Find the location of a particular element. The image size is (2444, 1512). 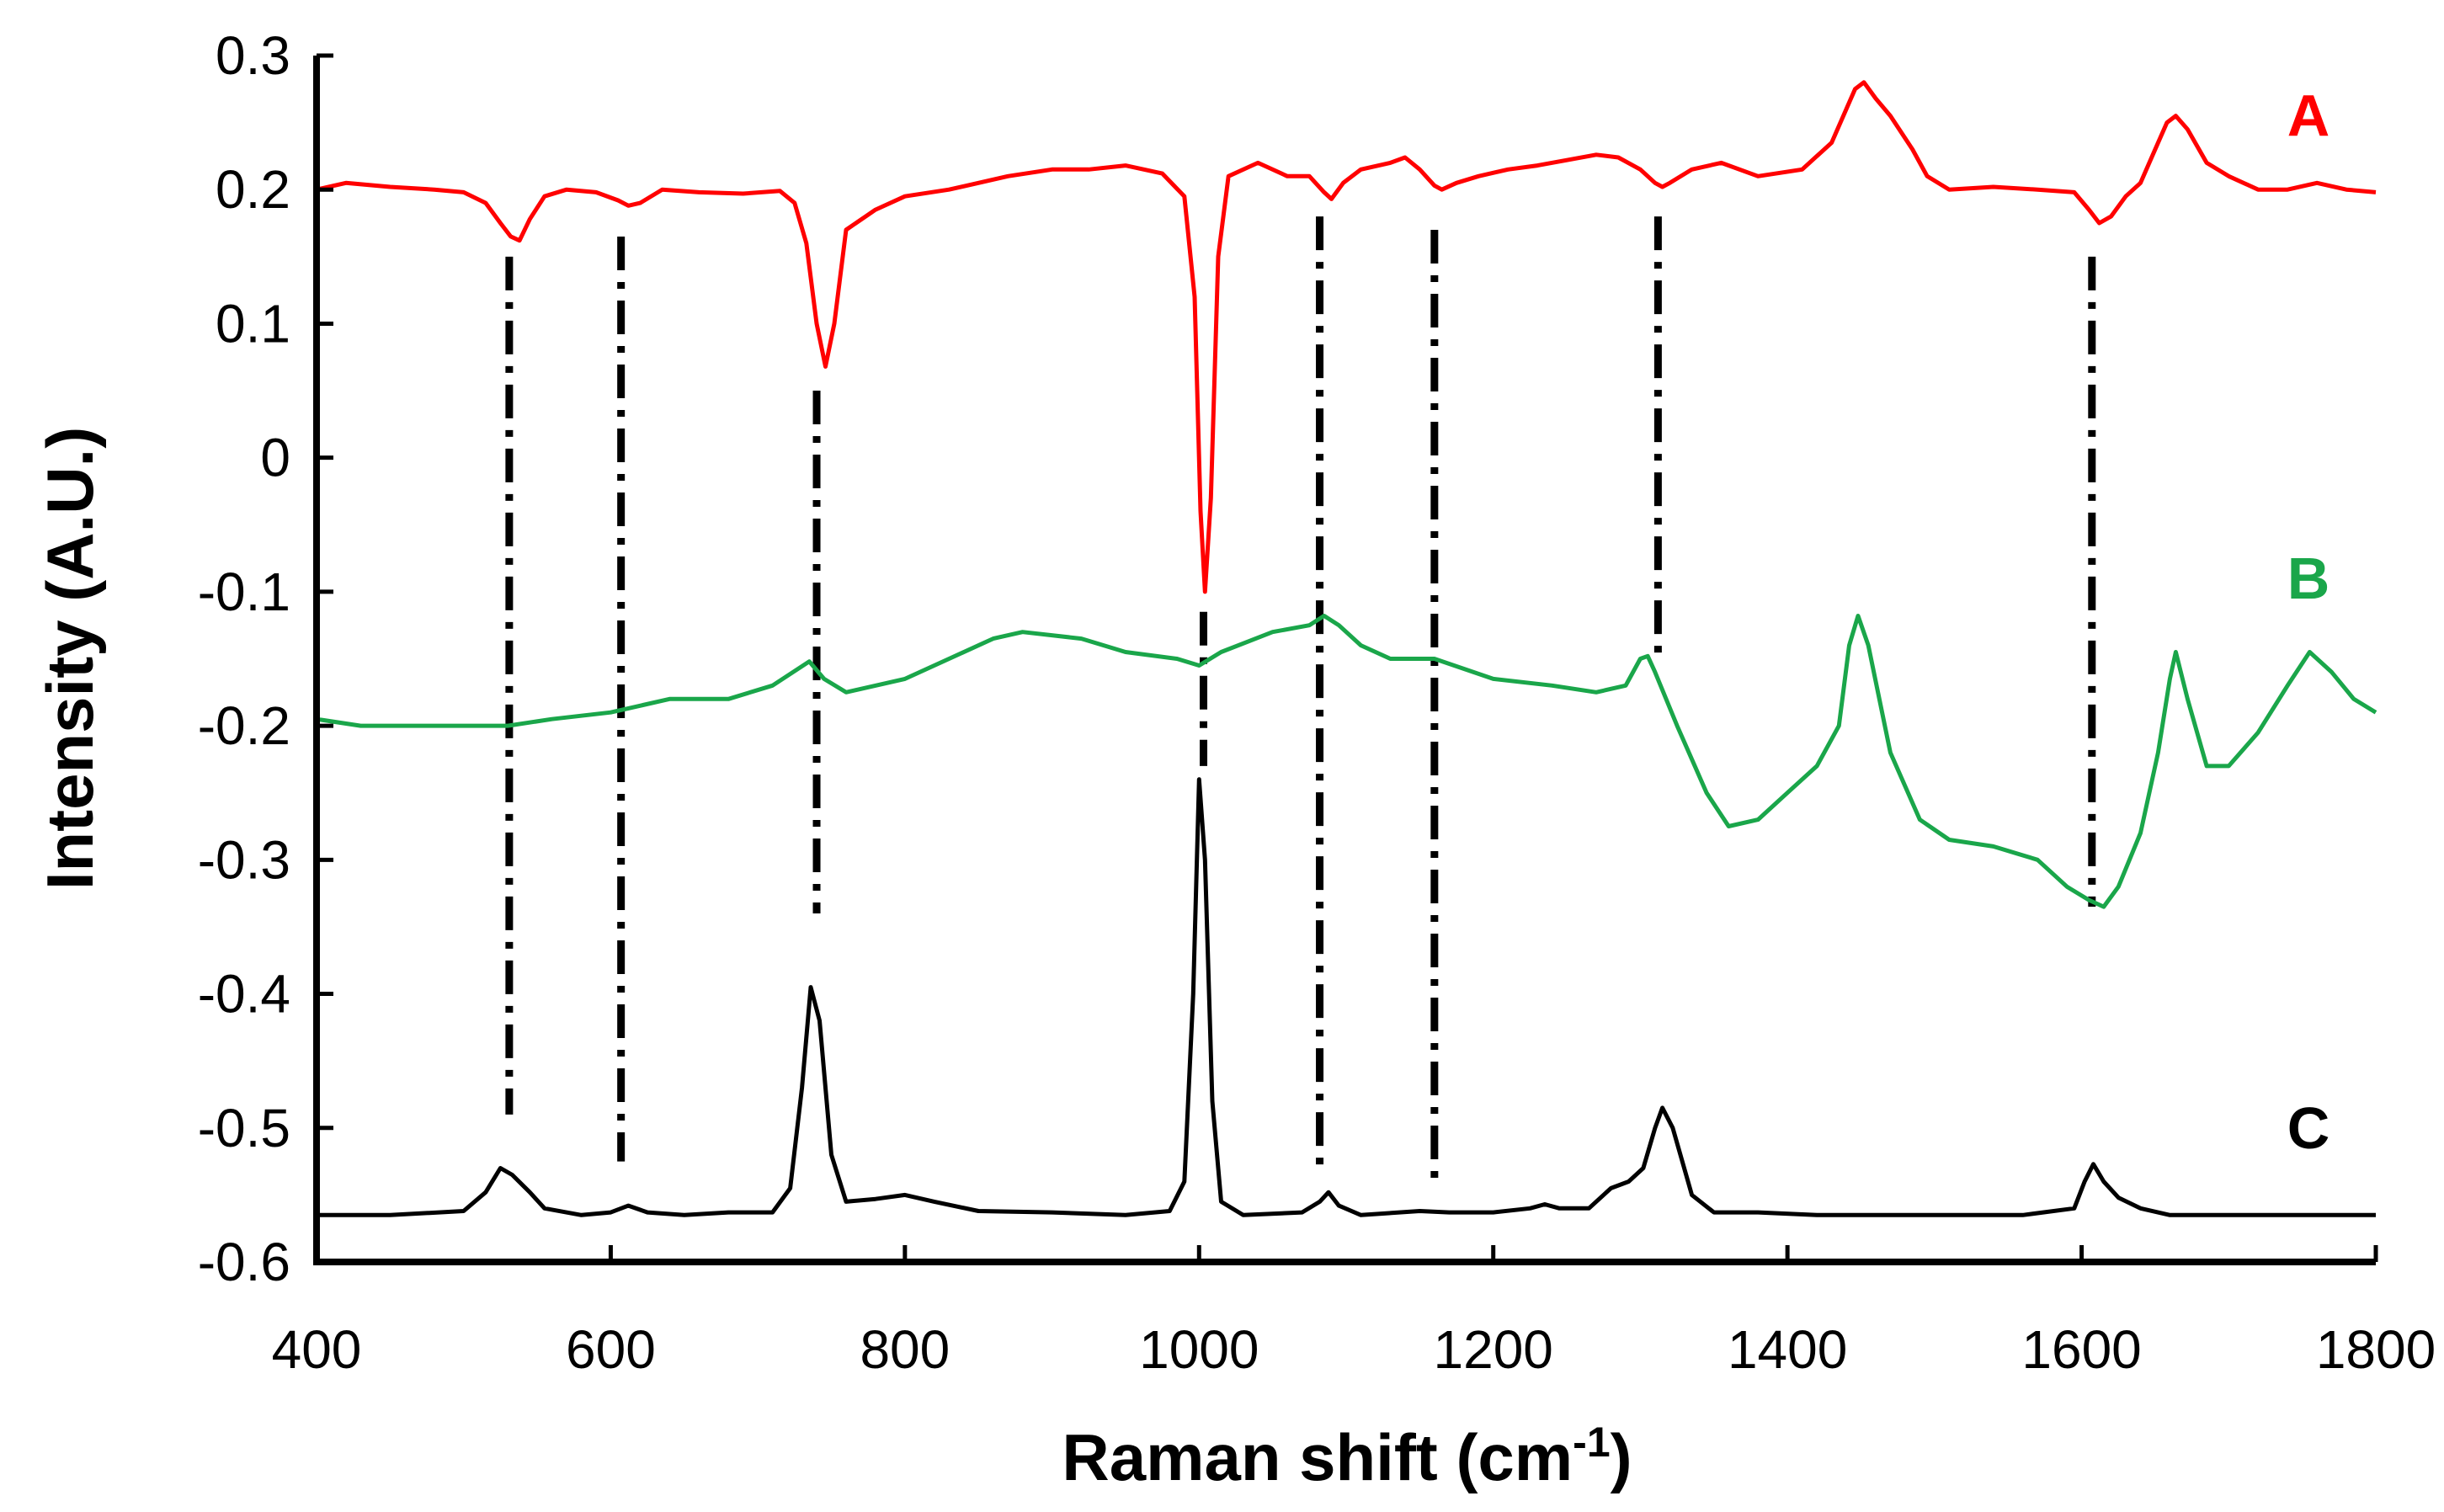

x-axis-ticks: 400 600 800 1000 1200 1400 1600 1800 is located at coordinates (1354, 1312).